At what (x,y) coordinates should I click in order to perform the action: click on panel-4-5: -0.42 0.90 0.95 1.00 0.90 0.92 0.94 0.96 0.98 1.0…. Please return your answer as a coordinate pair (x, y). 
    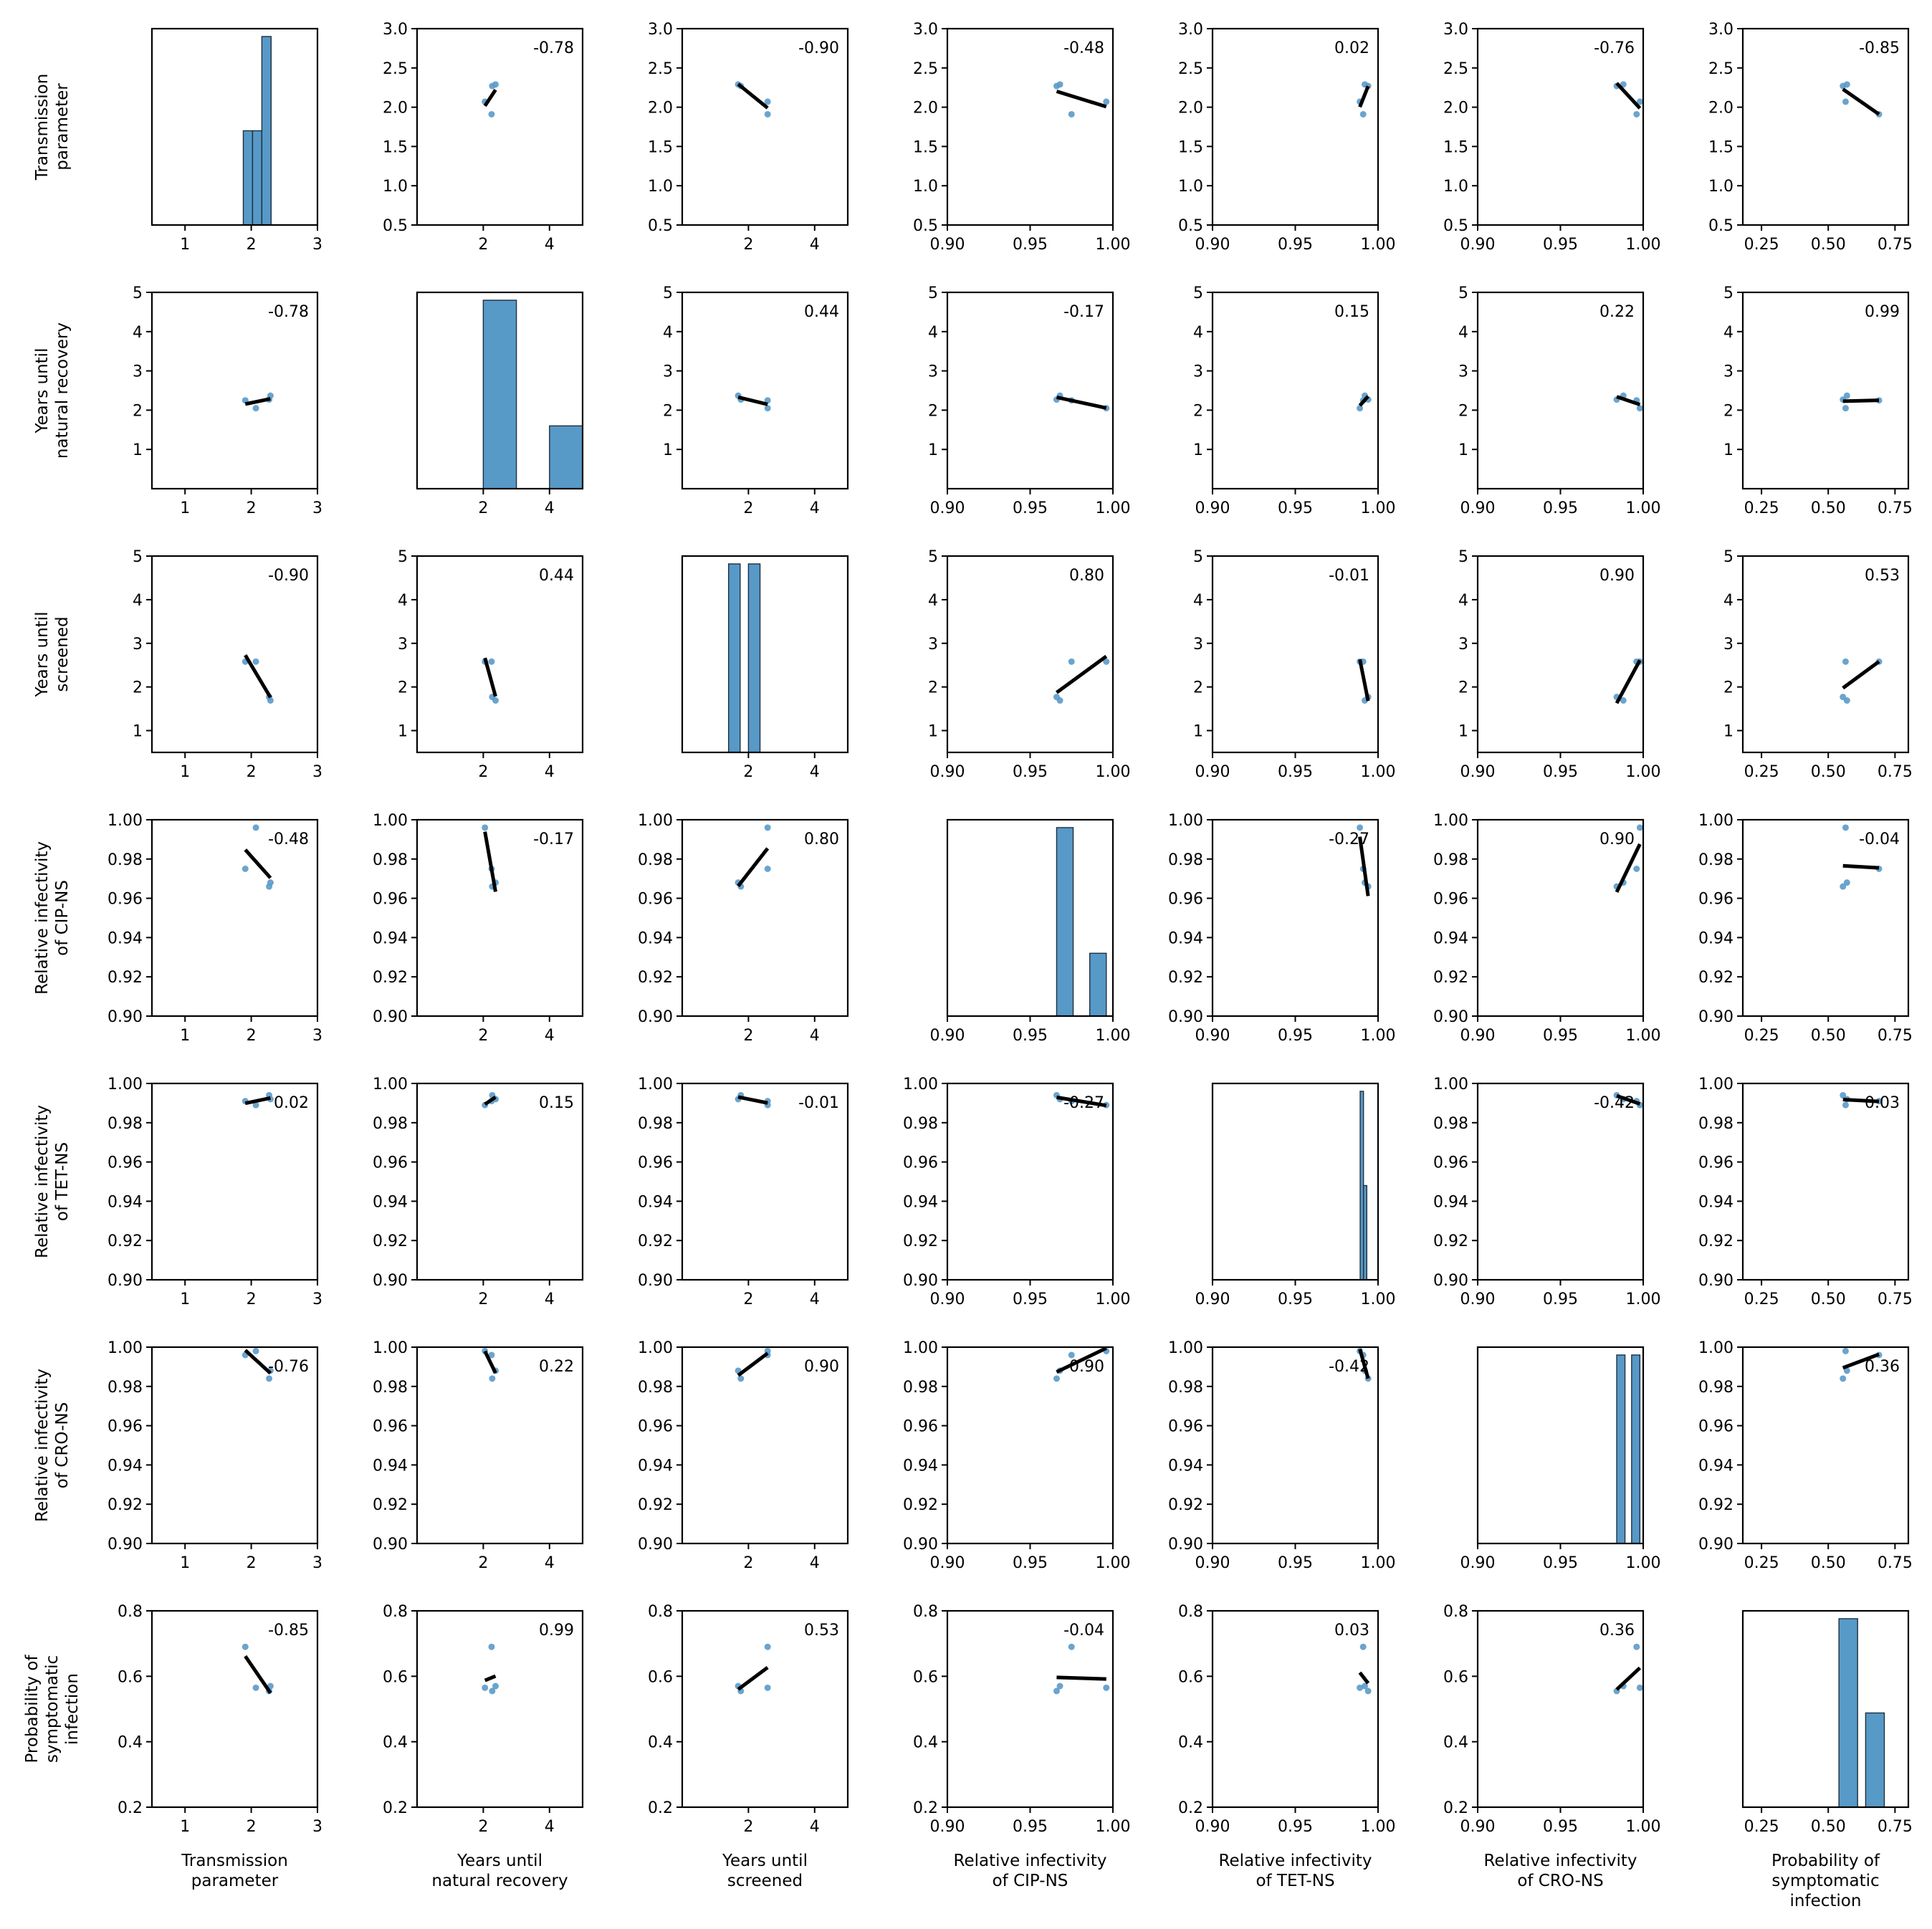
    Looking at the image, I should click on (1546, 1192).